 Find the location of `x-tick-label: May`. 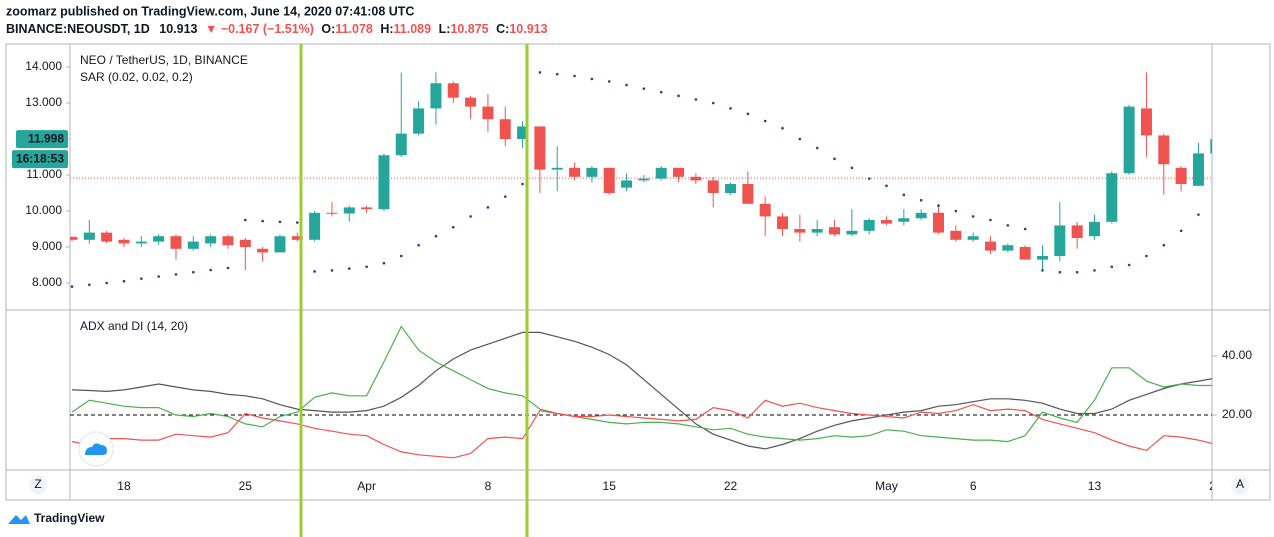

x-tick-label: May is located at coordinates (886, 486).